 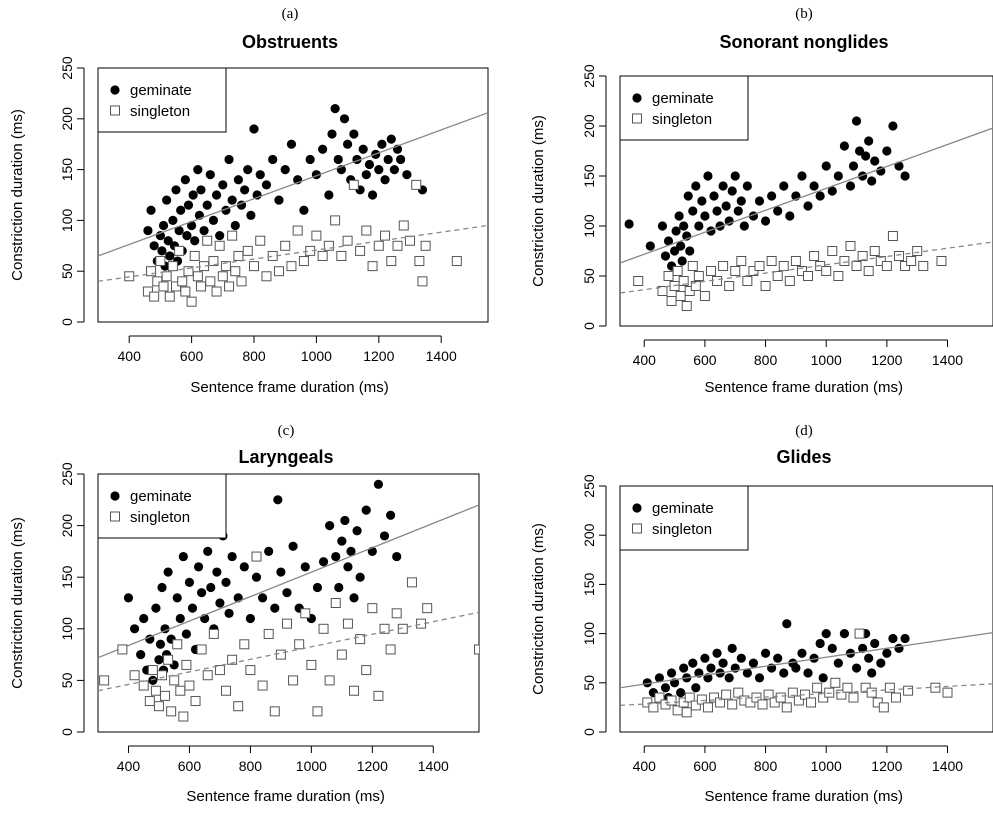 What do you see at coordinates (804, 431) in the screenshot?
I see `panel-letter: (d)` at bounding box center [804, 431].